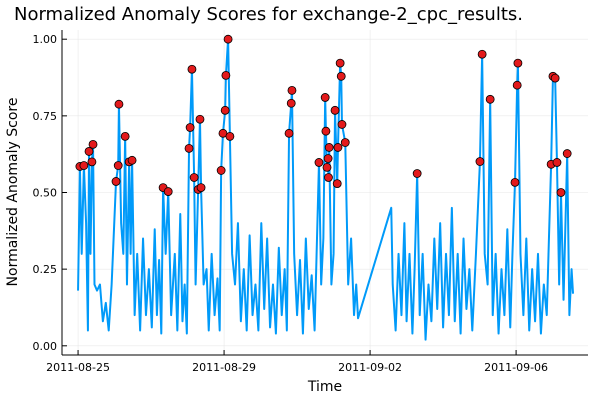 This screenshot has width=600, height=400. What do you see at coordinates (516, 367) in the screenshot?
I see `x-tick-label: 2011-09-06` at bounding box center [516, 367].